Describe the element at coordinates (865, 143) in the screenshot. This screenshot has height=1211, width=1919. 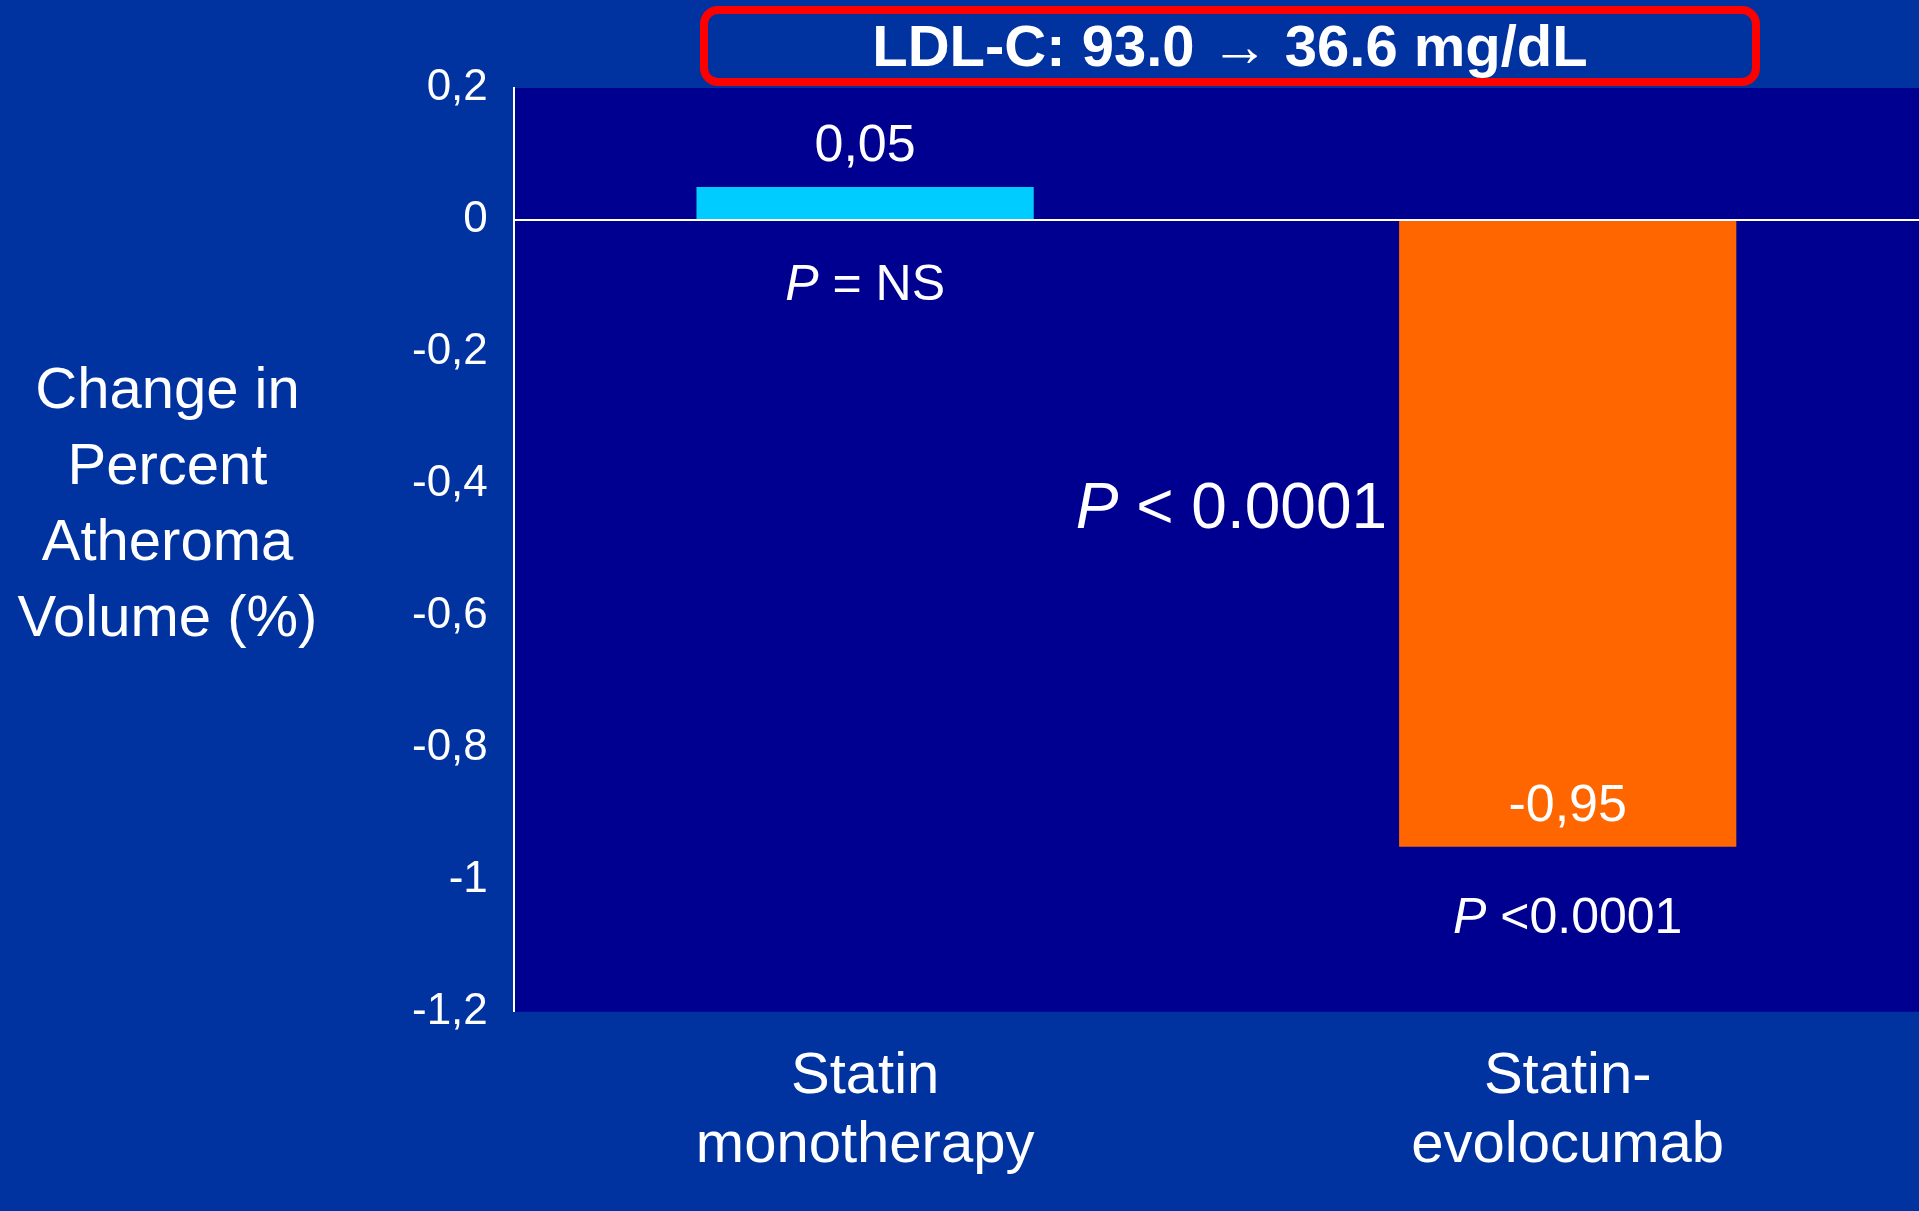
I see `data-label: 0,05` at that location.